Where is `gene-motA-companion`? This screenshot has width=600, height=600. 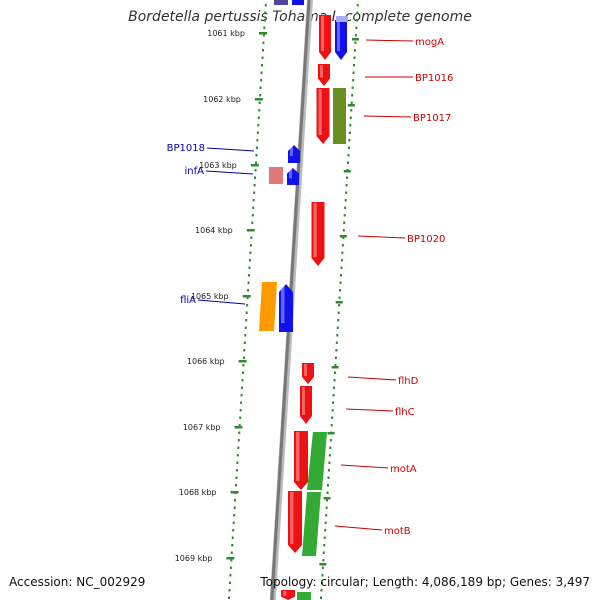 gene-motA-companion is located at coordinates (317, 461).